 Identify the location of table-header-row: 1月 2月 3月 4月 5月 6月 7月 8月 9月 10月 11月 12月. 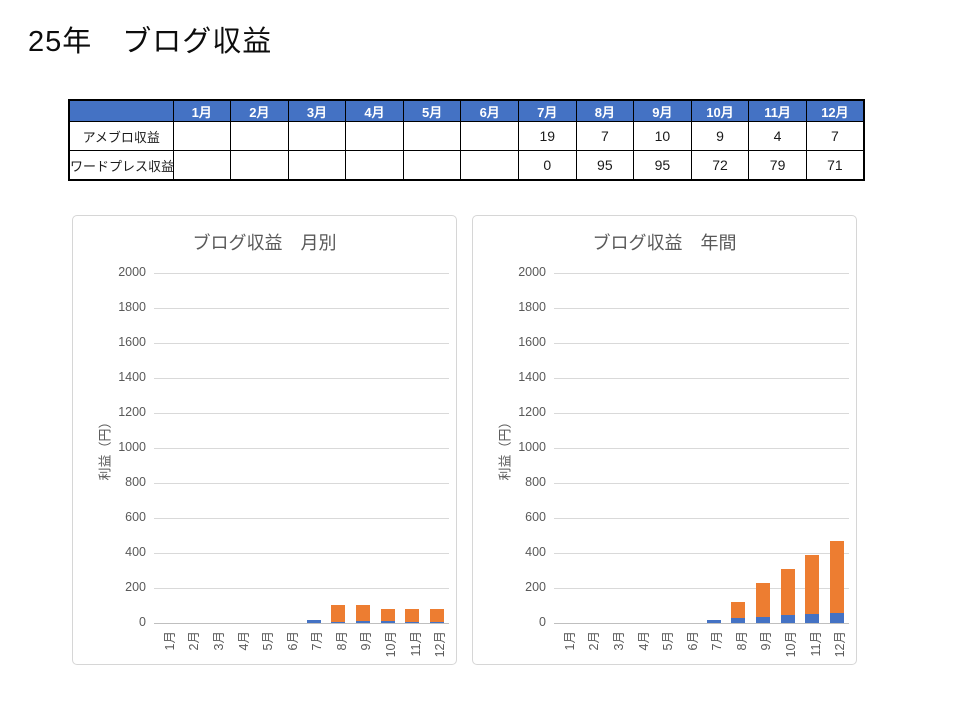
(466, 110).